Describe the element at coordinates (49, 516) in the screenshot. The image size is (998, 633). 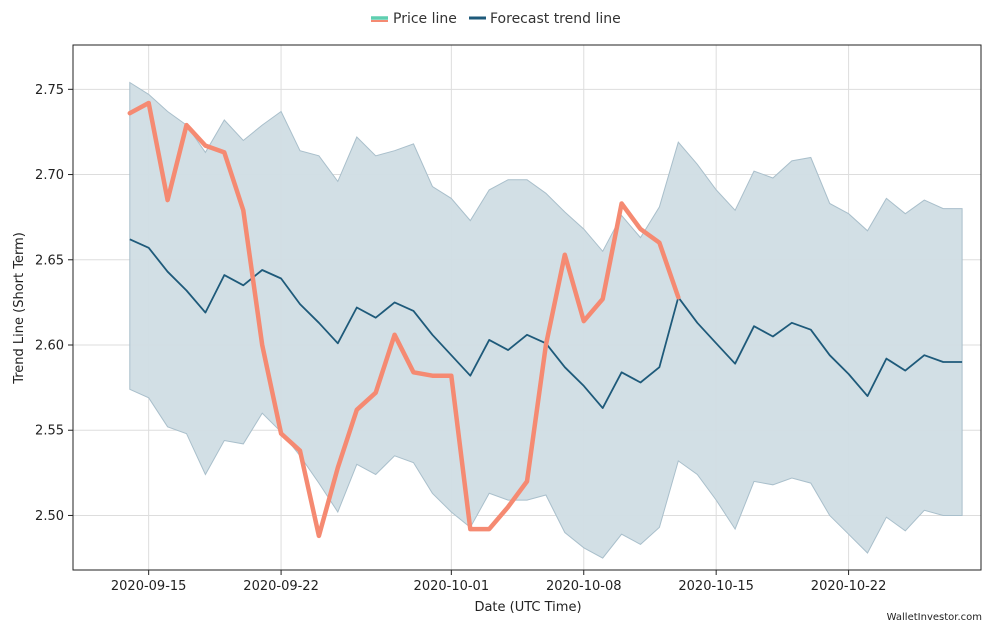
I see `y-tick-label: 2.50` at that location.